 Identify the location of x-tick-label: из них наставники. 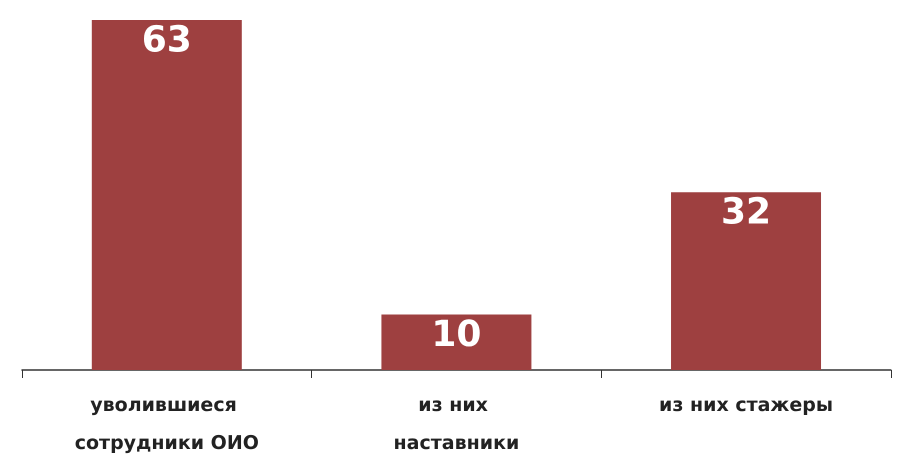
(457, 424).